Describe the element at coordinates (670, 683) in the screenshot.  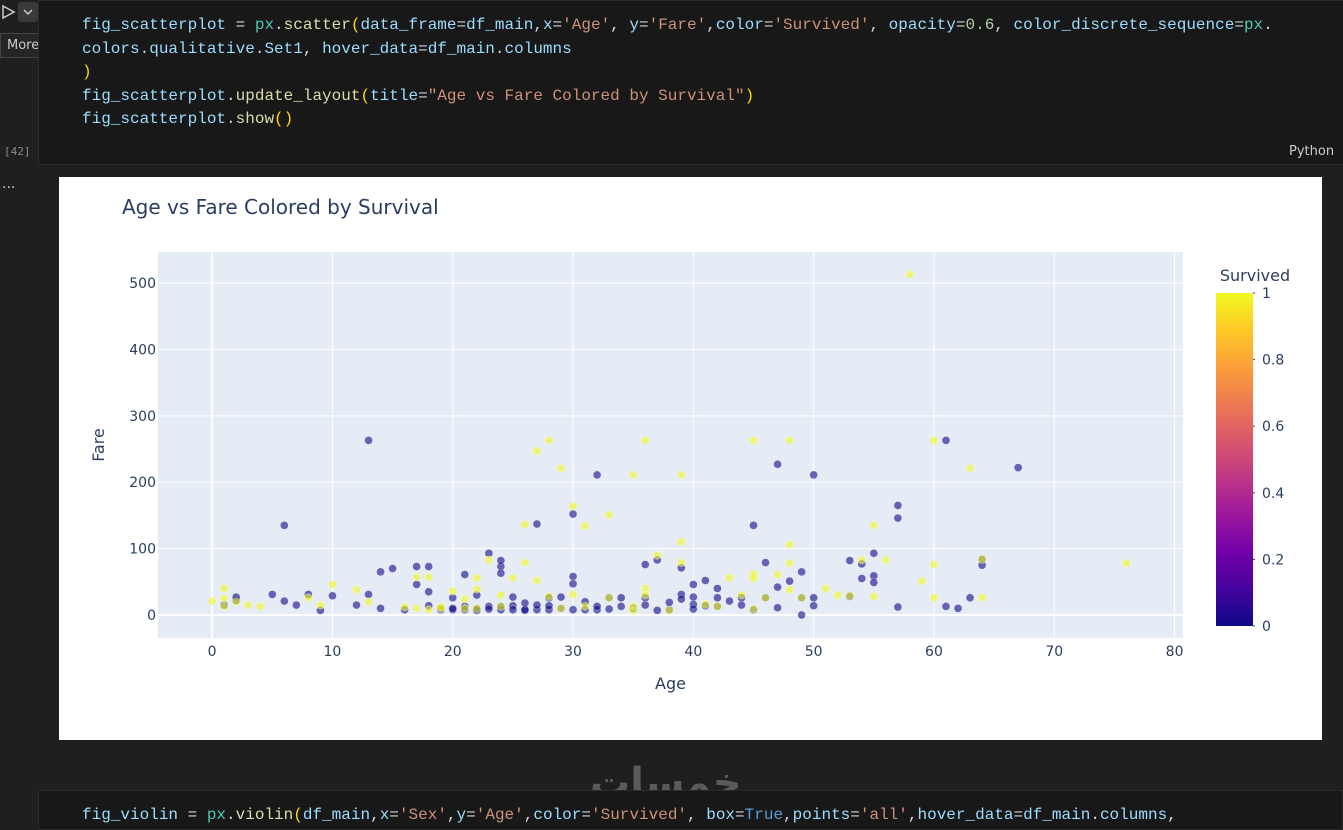
I see `x-axis-title: Age` at that location.